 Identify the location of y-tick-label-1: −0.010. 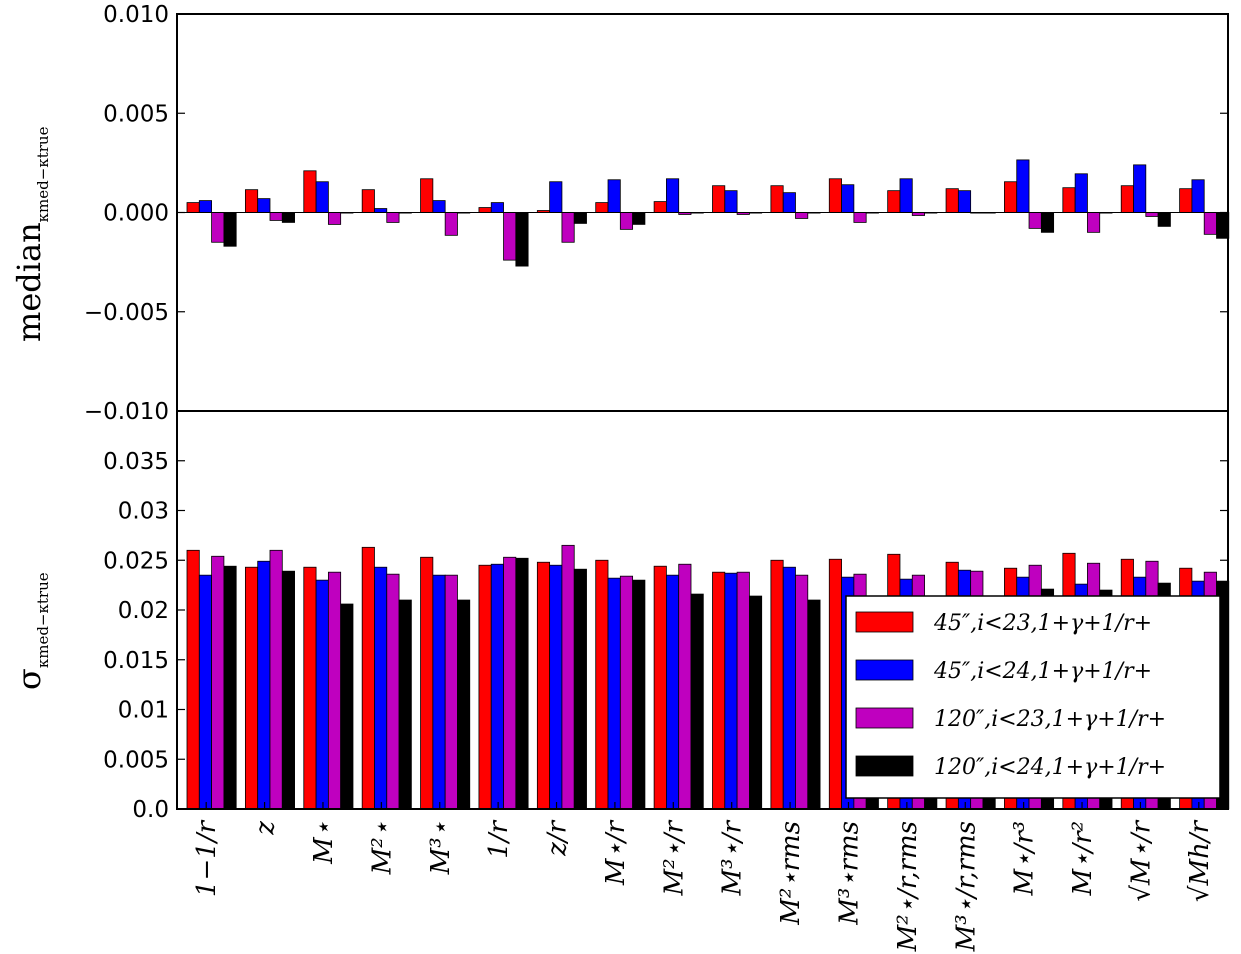
(126, 412).